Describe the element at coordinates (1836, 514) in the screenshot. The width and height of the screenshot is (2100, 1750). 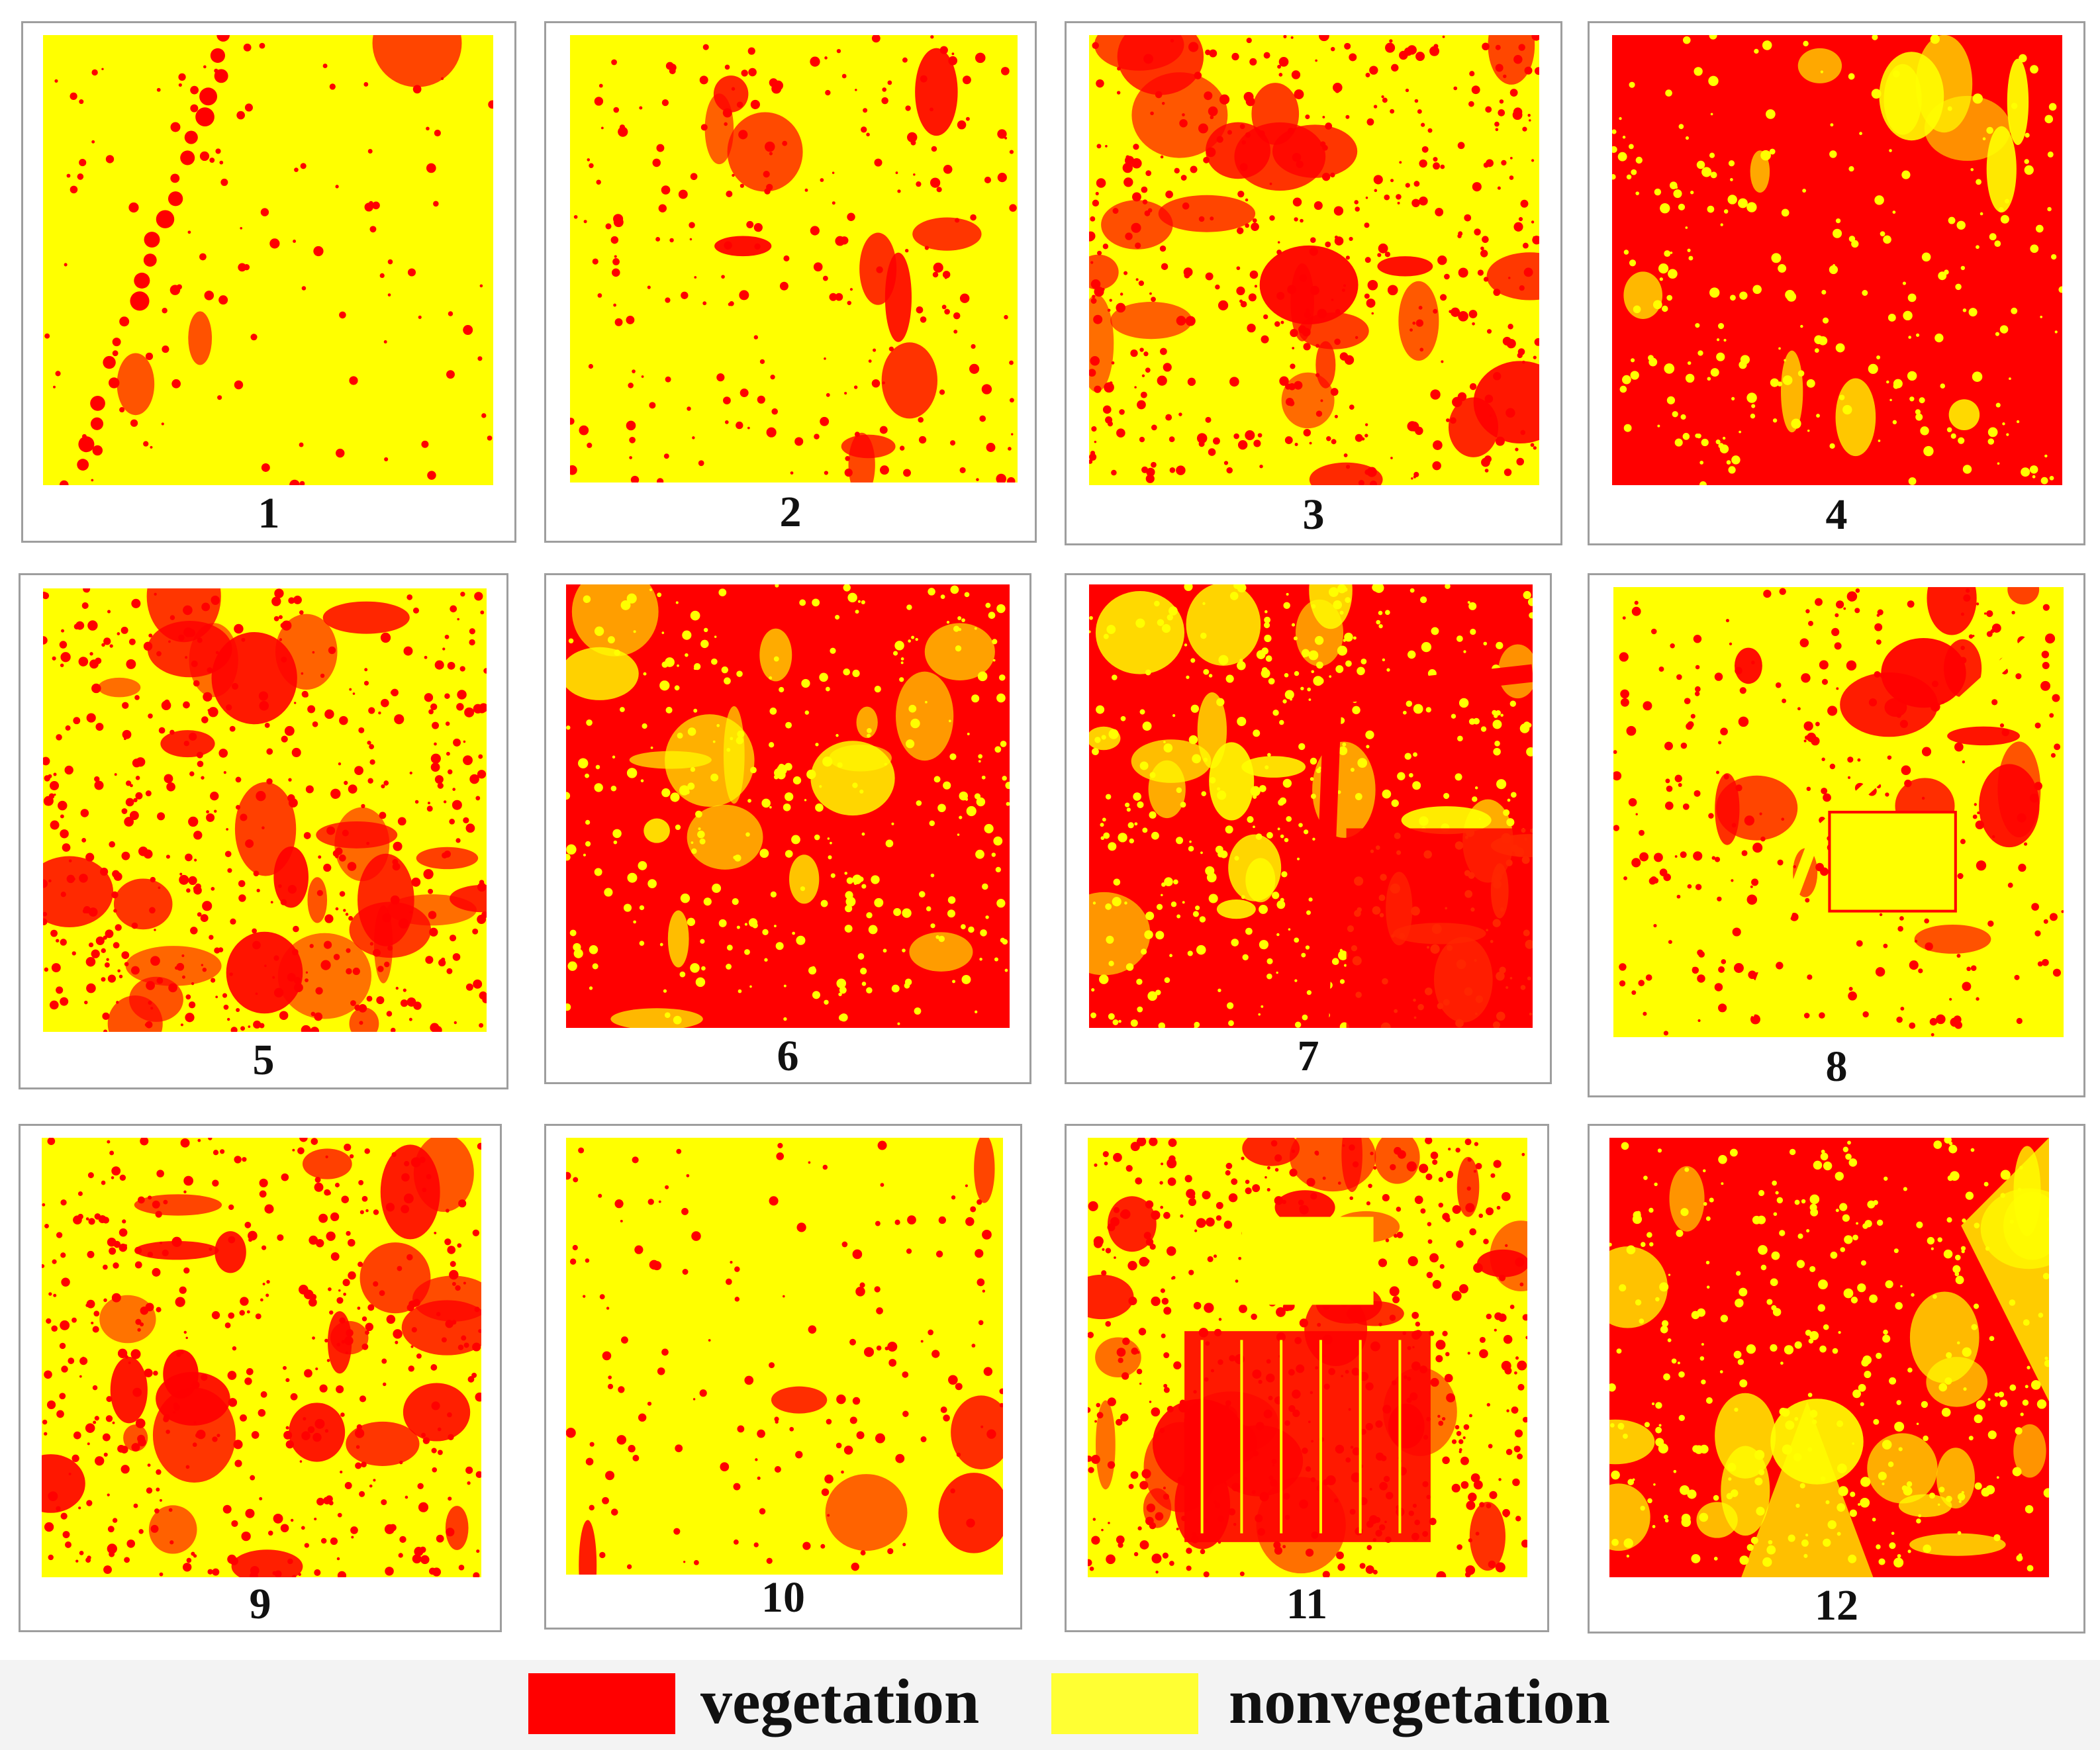
I see `panel-label-4: 4` at that location.